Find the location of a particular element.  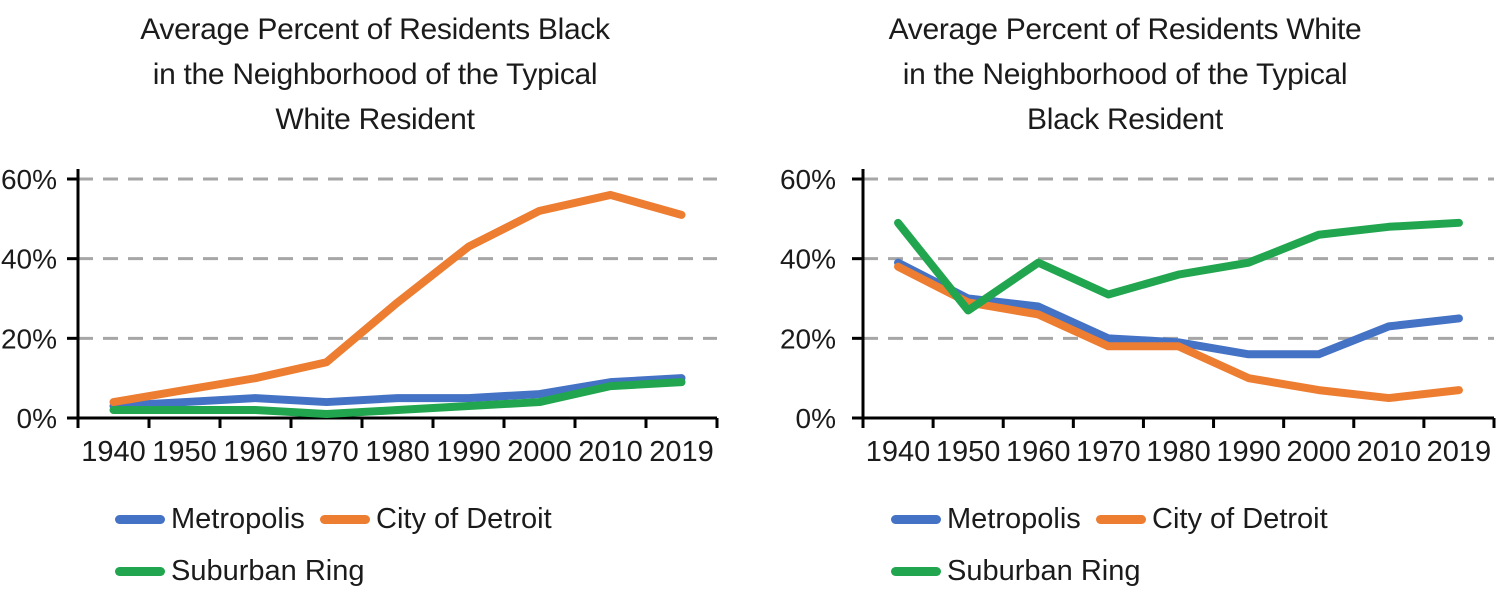

chart-title-line: Average Percent of Residents White is located at coordinates (1125, 29).